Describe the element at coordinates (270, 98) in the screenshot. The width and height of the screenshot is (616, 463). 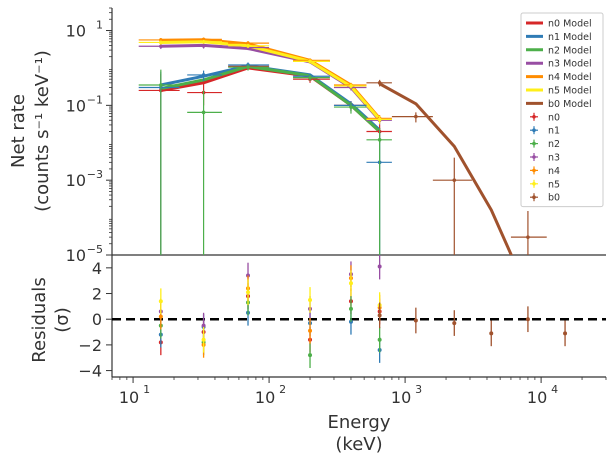
I see `model-curve-n2` at that location.